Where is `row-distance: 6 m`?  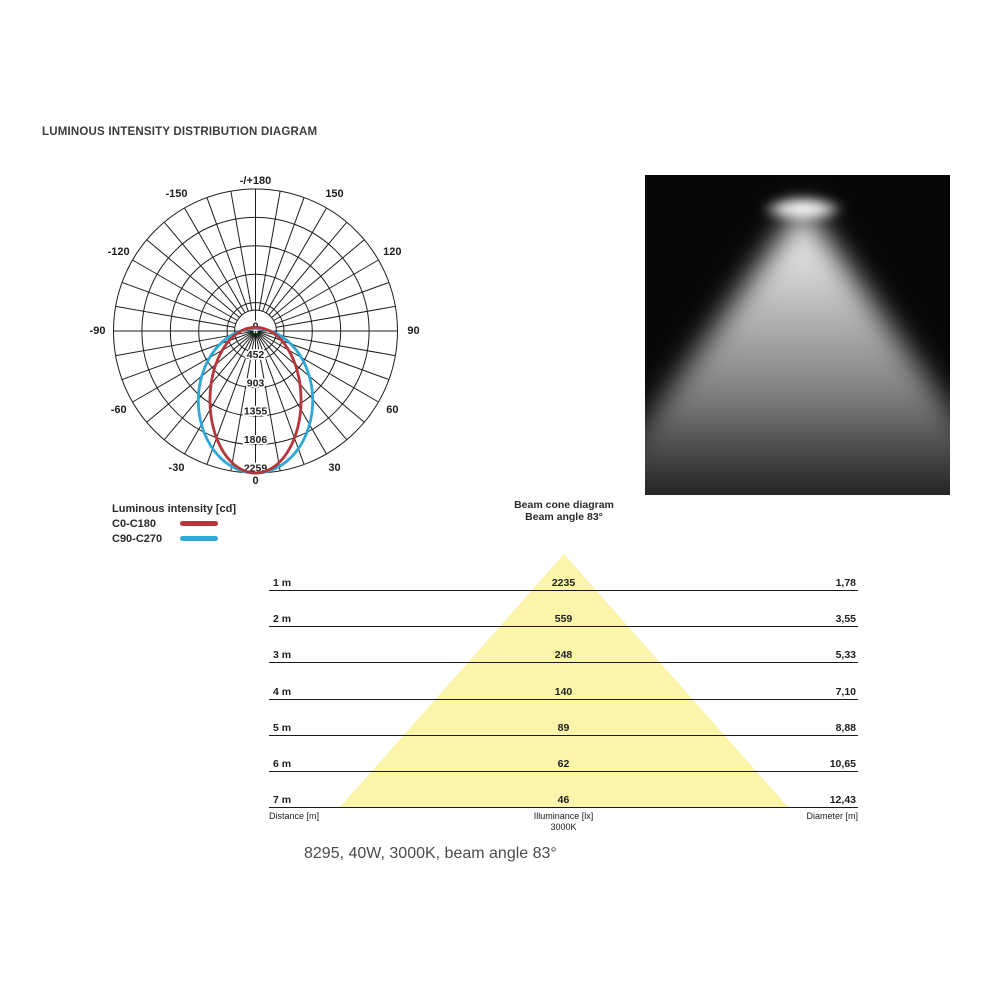 row-distance: 6 m is located at coordinates (282, 763).